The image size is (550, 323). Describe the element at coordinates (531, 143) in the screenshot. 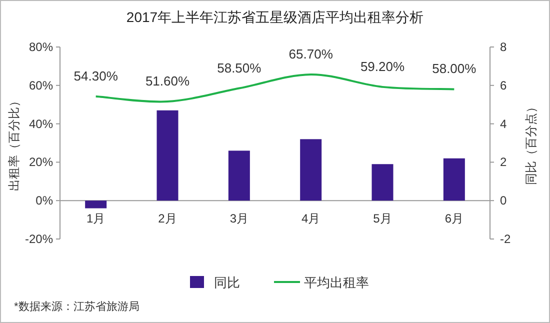

I see `y2-axis-title: 同比（百分点）` at that location.